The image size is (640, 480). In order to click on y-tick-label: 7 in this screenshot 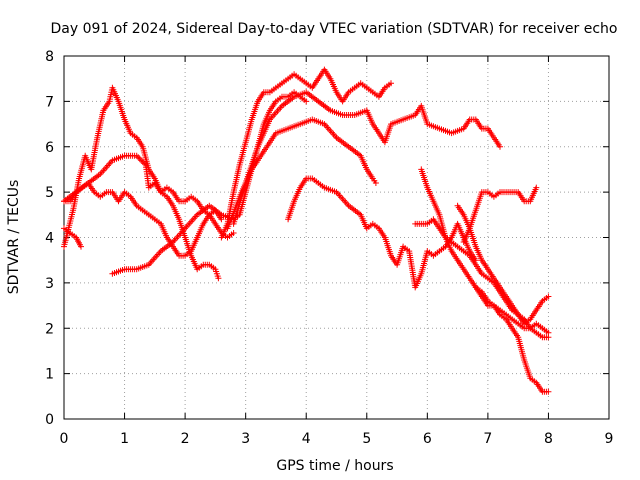, I will do `click(49, 102)`.